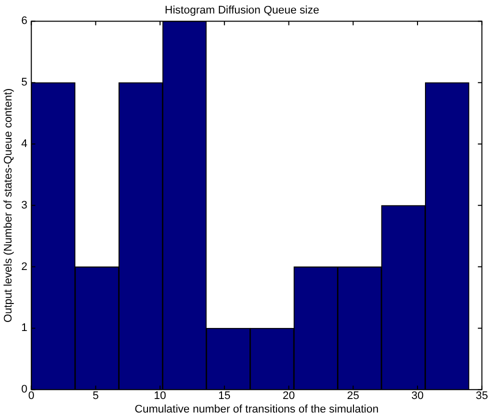 This screenshot has width=488, height=416. Describe the element at coordinates (288, 396) in the screenshot. I see `x-tick-label: 20` at that location.